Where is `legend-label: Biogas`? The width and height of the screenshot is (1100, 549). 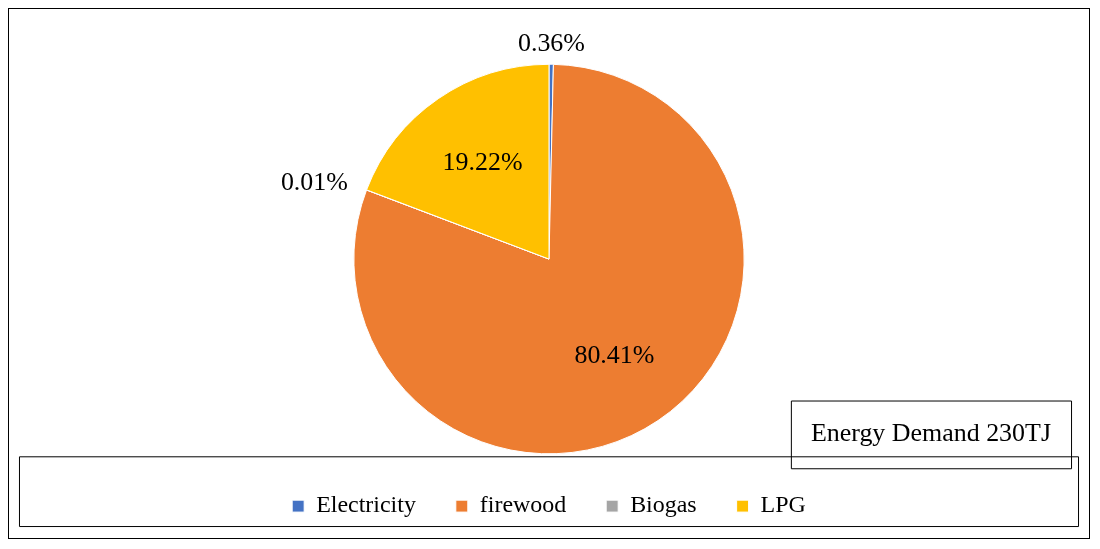 legend-label: Biogas is located at coordinates (663, 504).